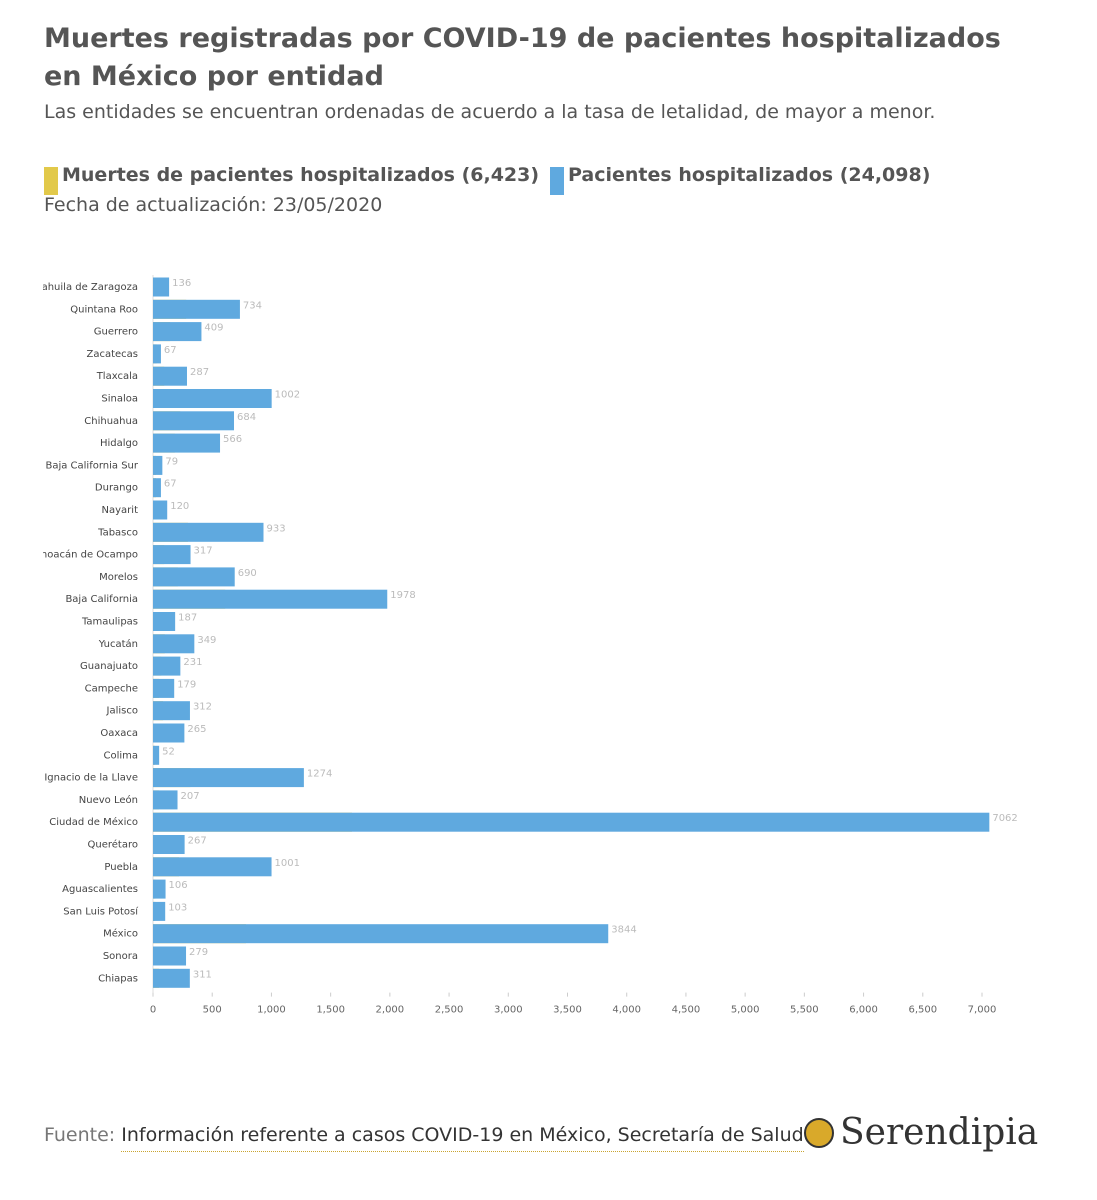 The width and height of the screenshot is (1097, 1200). Describe the element at coordinates (287, 395) in the screenshot. I see `value-label: 1002` at that location.